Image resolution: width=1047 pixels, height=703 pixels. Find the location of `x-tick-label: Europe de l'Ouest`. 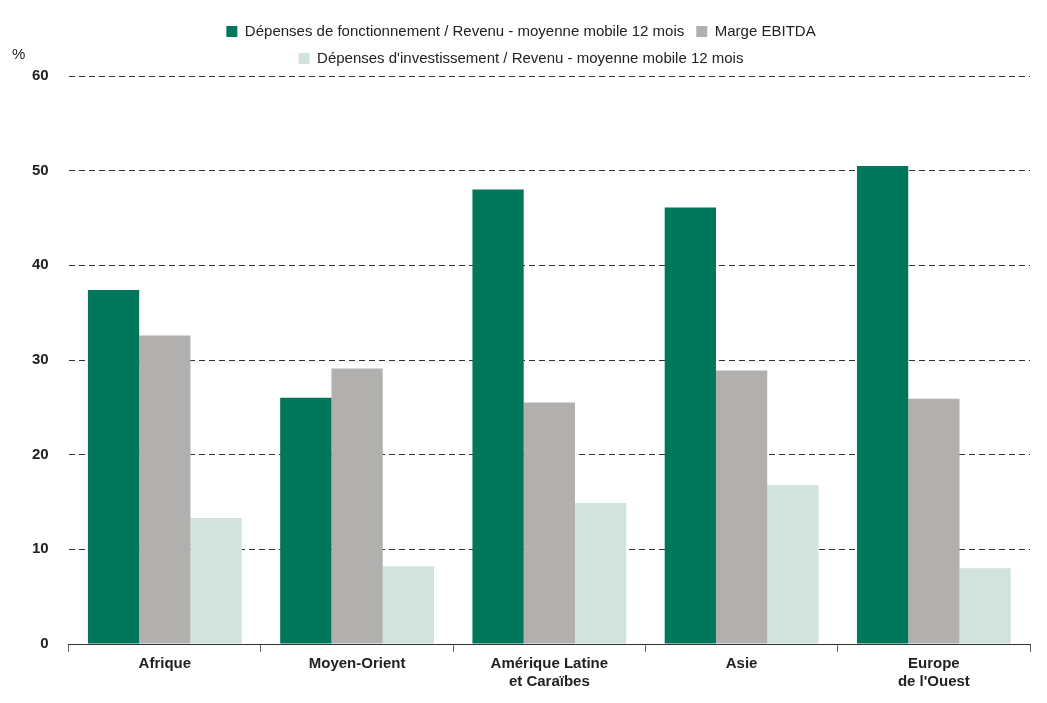

x-tick-label: Europe de l'Ouest is located at coordinates (933, 672).